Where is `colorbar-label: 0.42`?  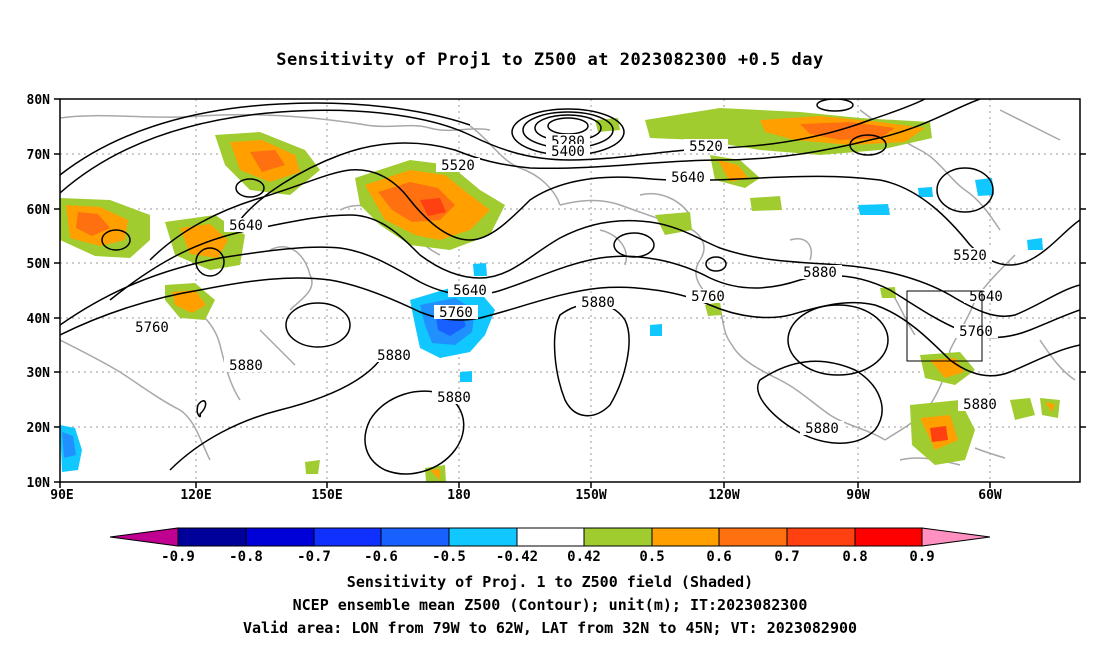 colorbar-label: 0.42 is located at coordinates (584, 557).